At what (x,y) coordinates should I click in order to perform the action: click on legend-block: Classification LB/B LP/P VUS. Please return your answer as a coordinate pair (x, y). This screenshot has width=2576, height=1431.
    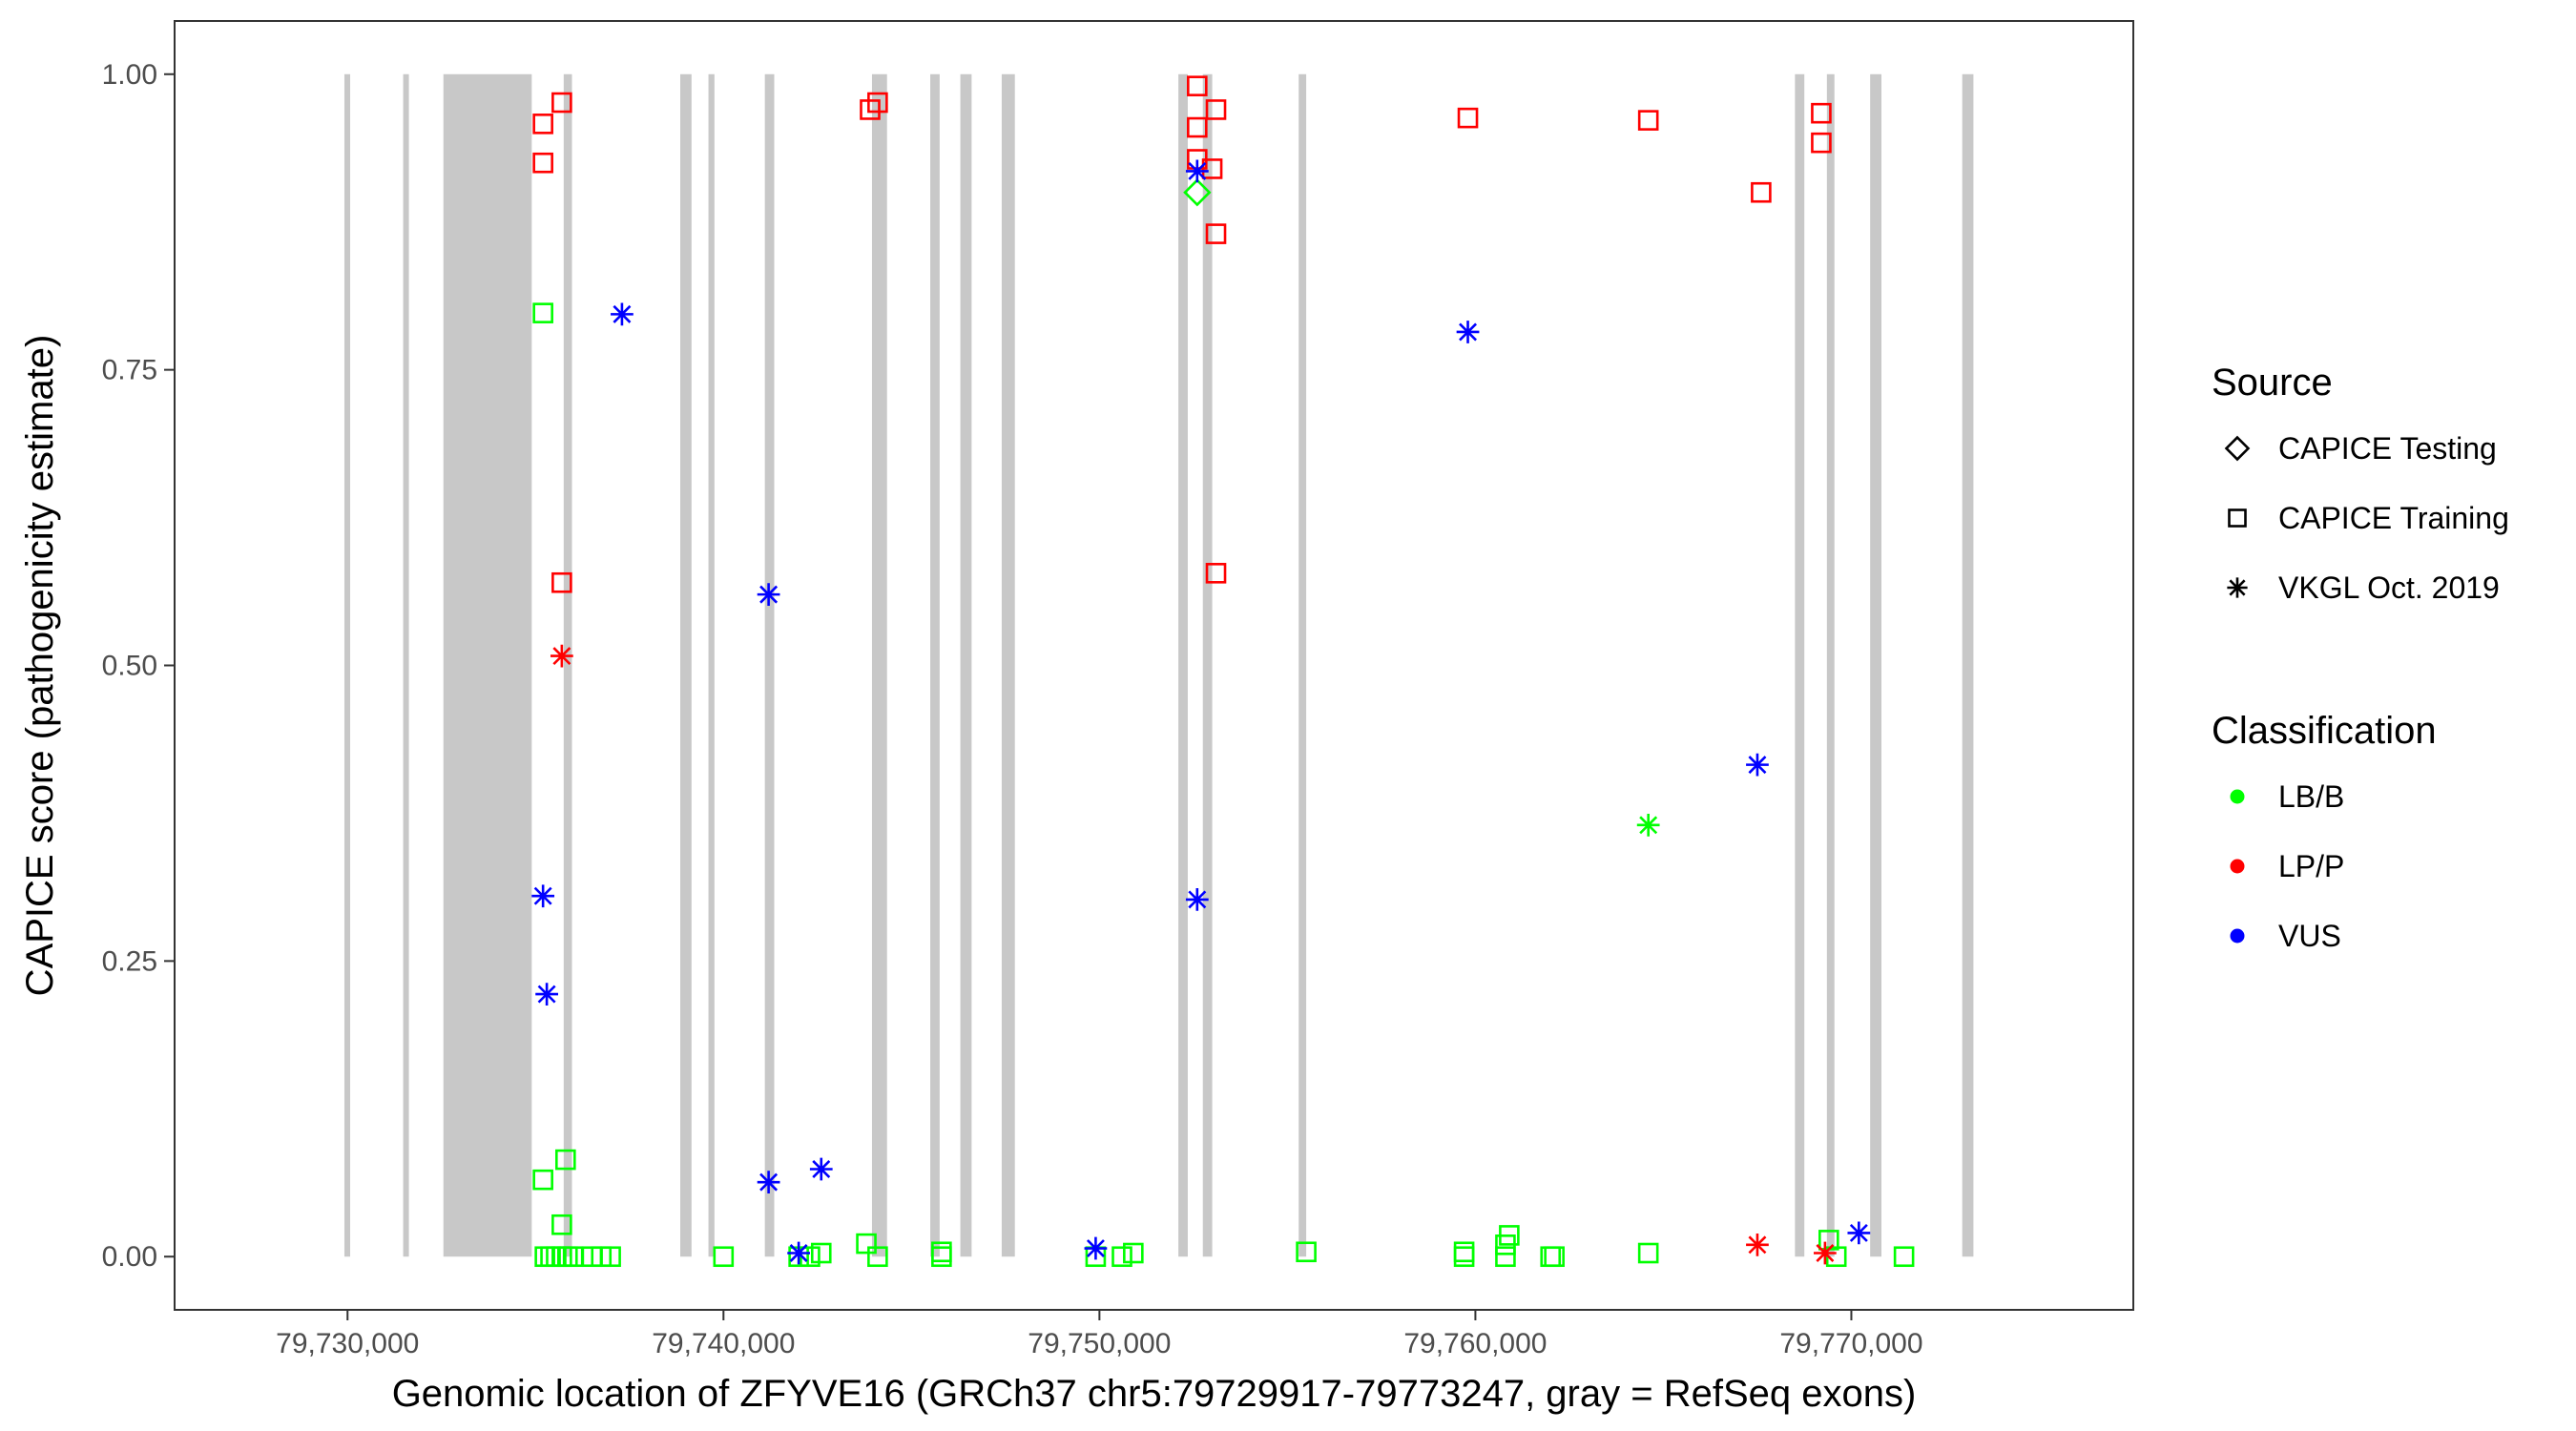
    Looking at the image, I should click on (2324, 831).